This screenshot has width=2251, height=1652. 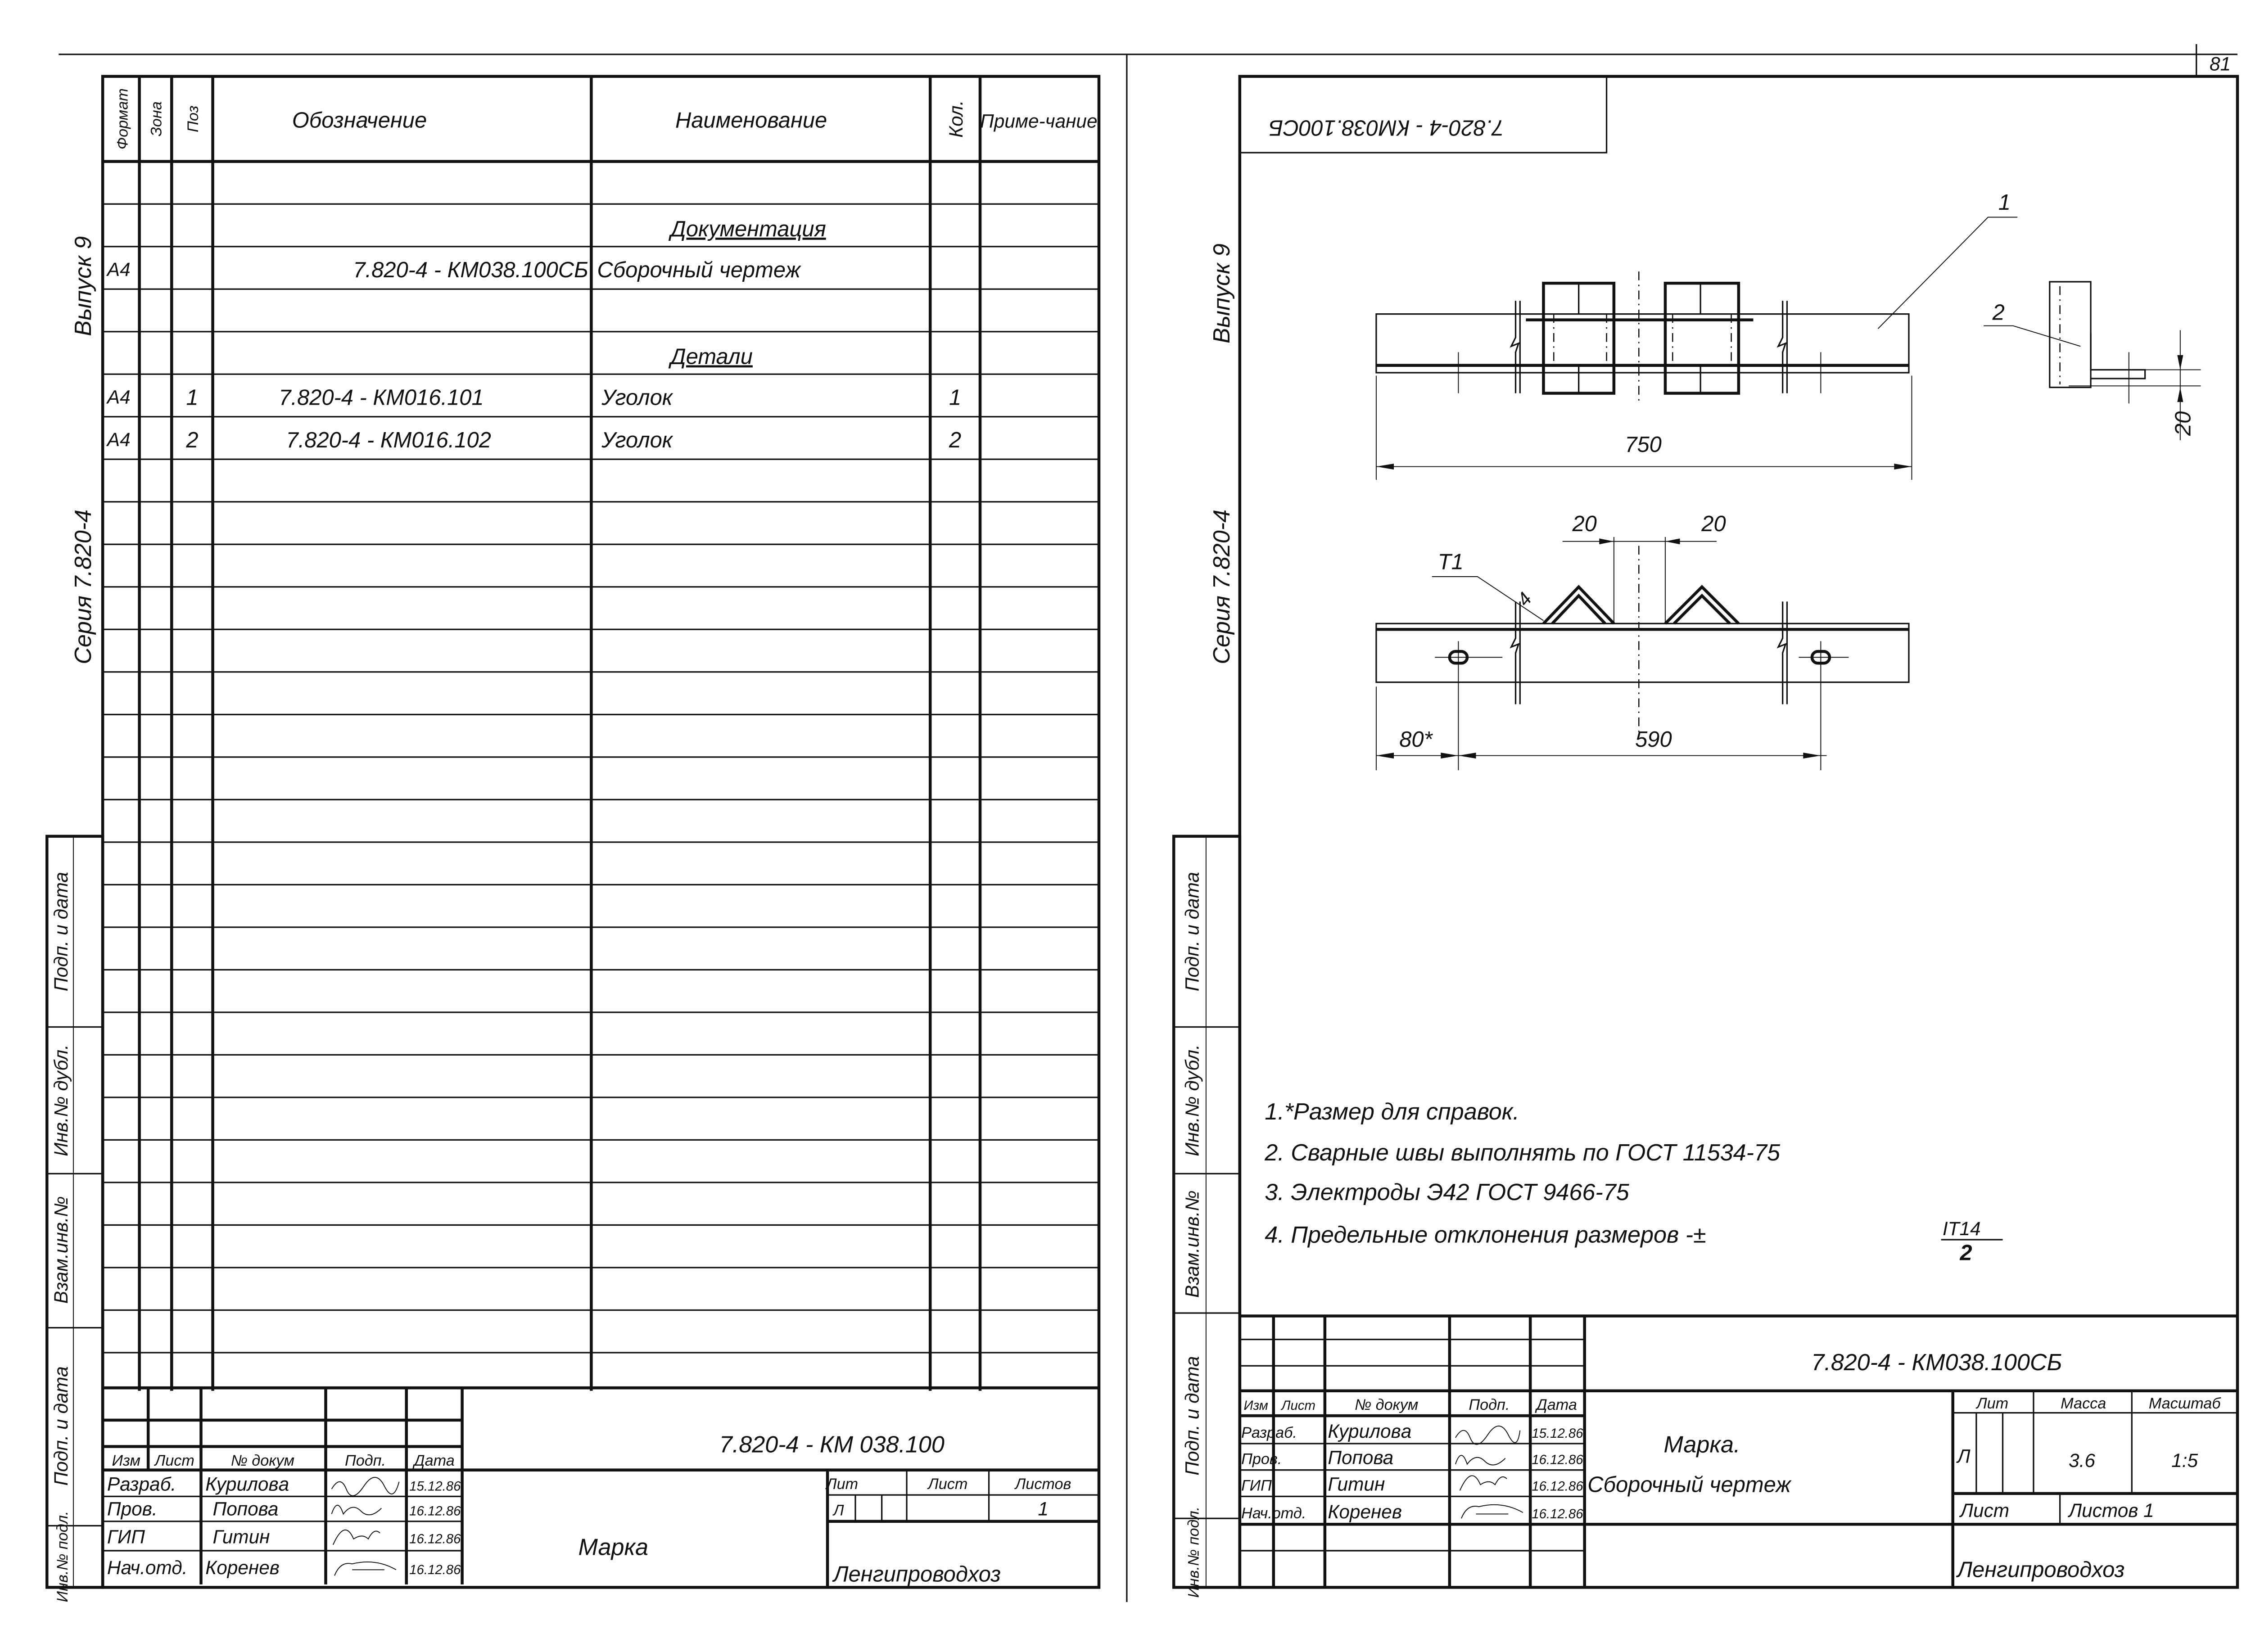 I want to click on spec-row: А4 1 7.820-4 - КМ016.101 Уголок 1, so click(x=534, y=398).